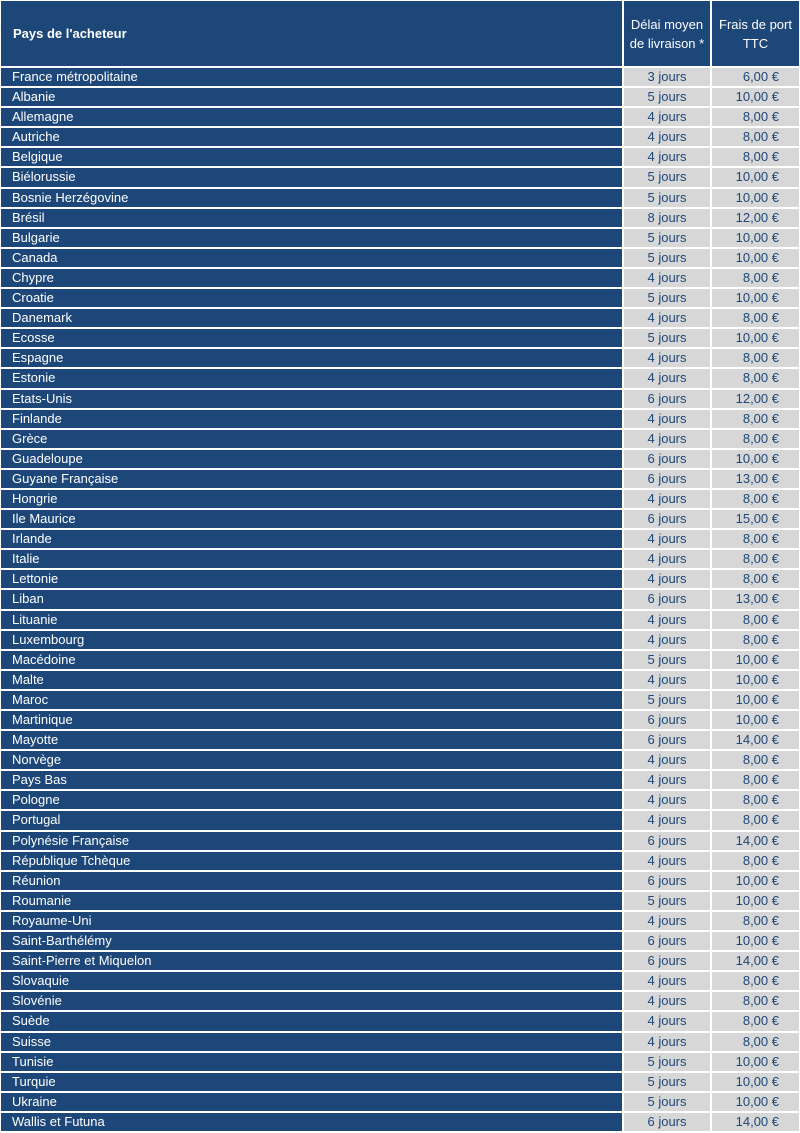 The height and width of the screenshot is (1133, 800). Describe the element at coordinates (311, 1041) in the screenshot. I see `country-cell: Suisse` at that location.